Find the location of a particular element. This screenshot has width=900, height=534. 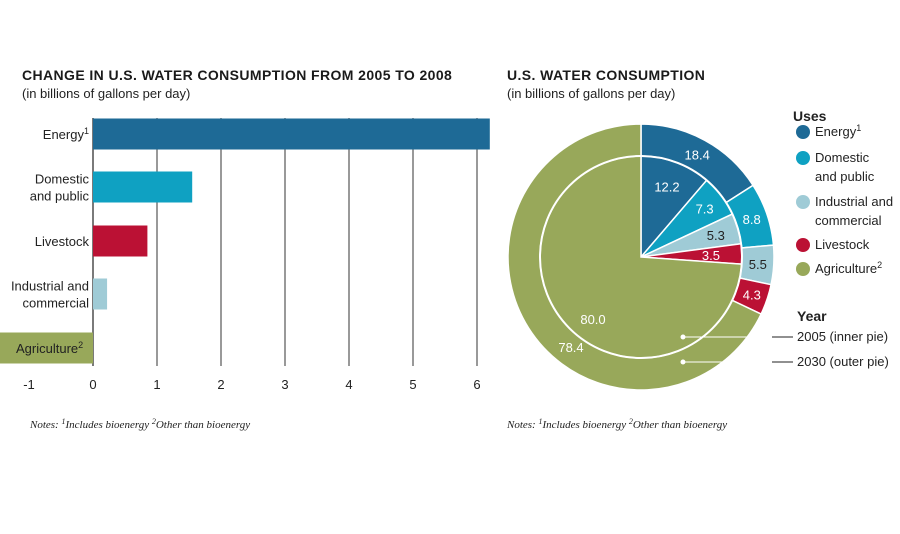

inner-pie-ring is located at coordinates (641, 257).